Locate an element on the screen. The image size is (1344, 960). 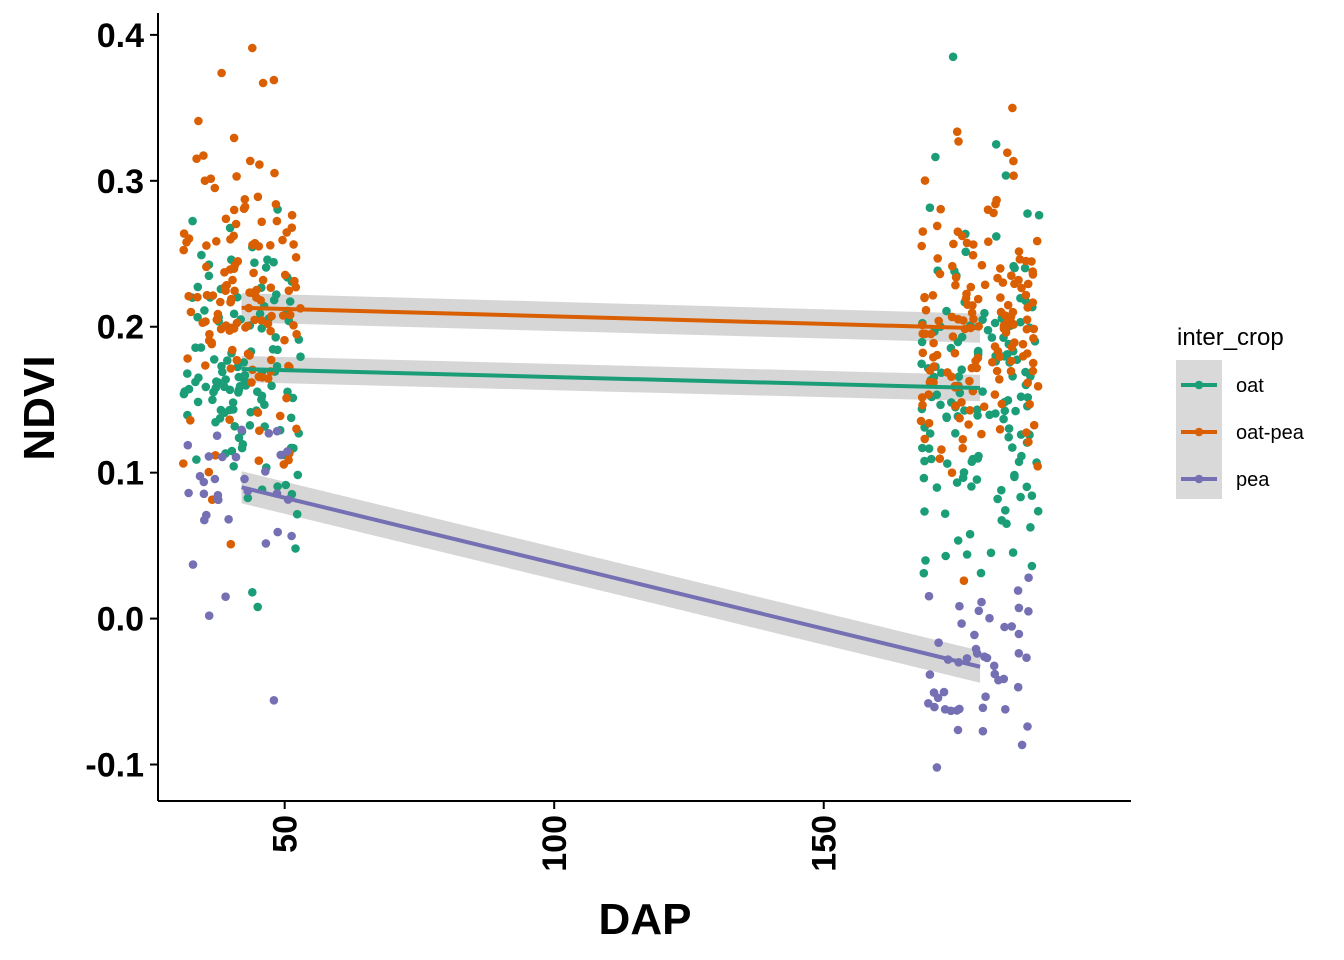
legend-title: inter_crop is located at coordinates (1230, 337).